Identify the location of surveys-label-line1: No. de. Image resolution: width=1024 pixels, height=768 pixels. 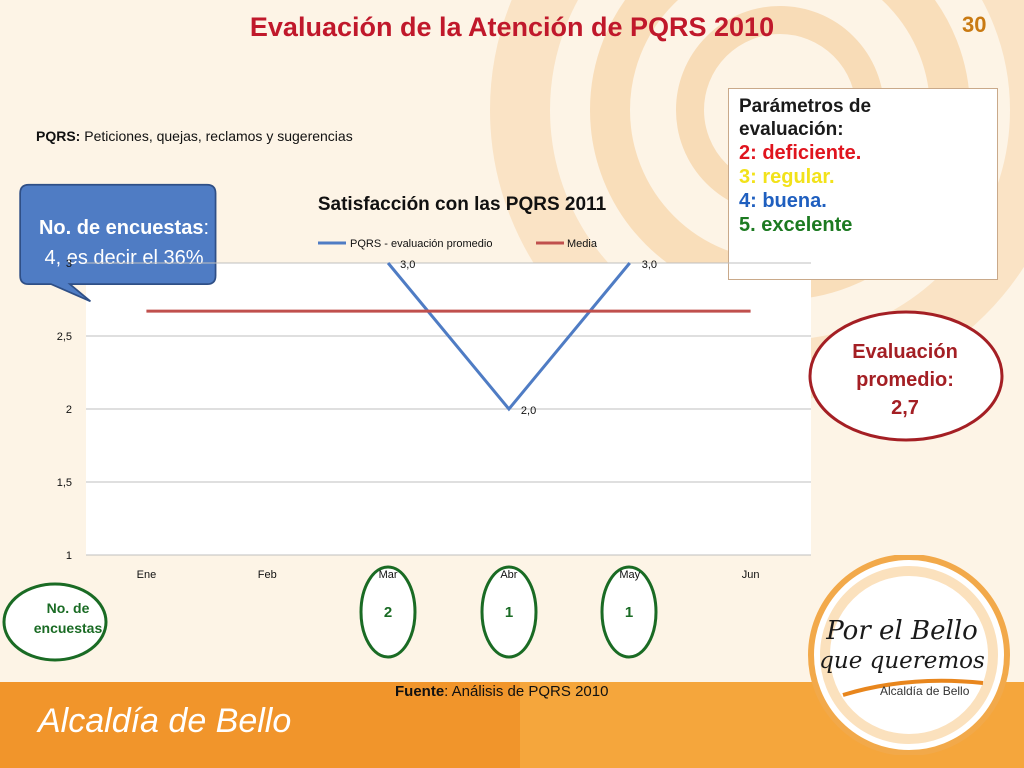
(68, 608).